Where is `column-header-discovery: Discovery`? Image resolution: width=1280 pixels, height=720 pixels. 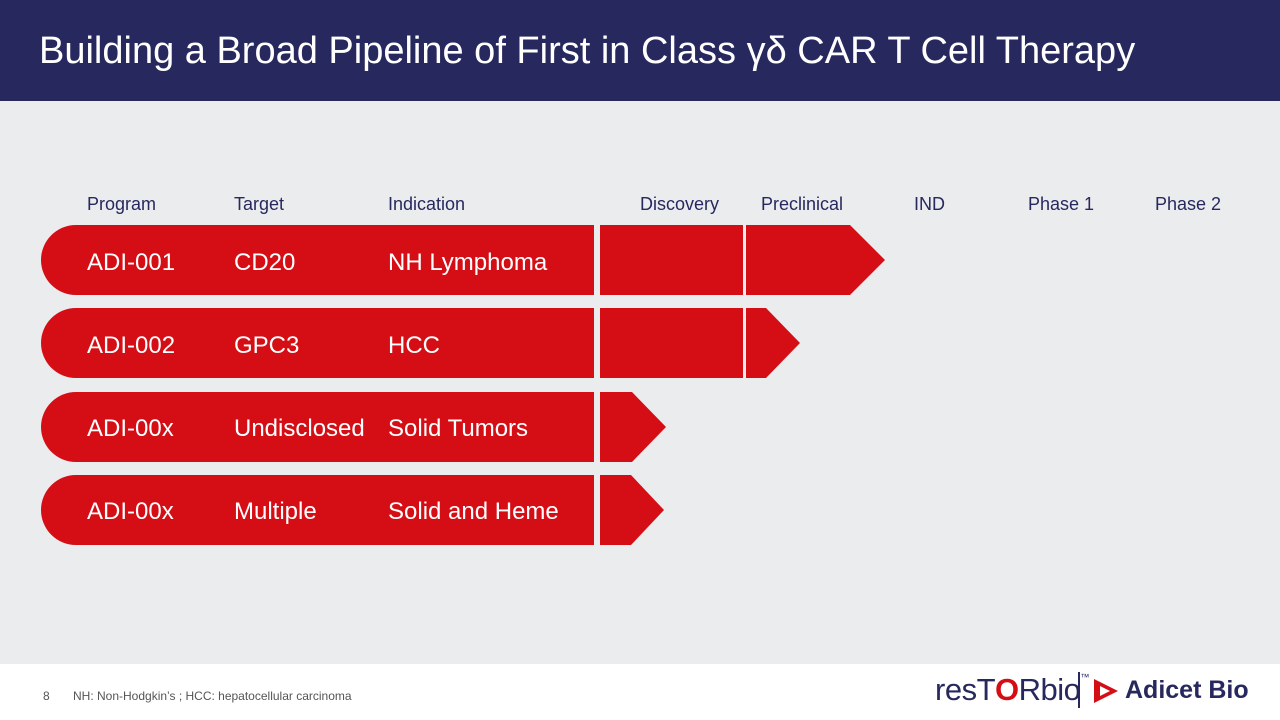 column-header-discovery: Discovery is located at coordinates (680, 204).